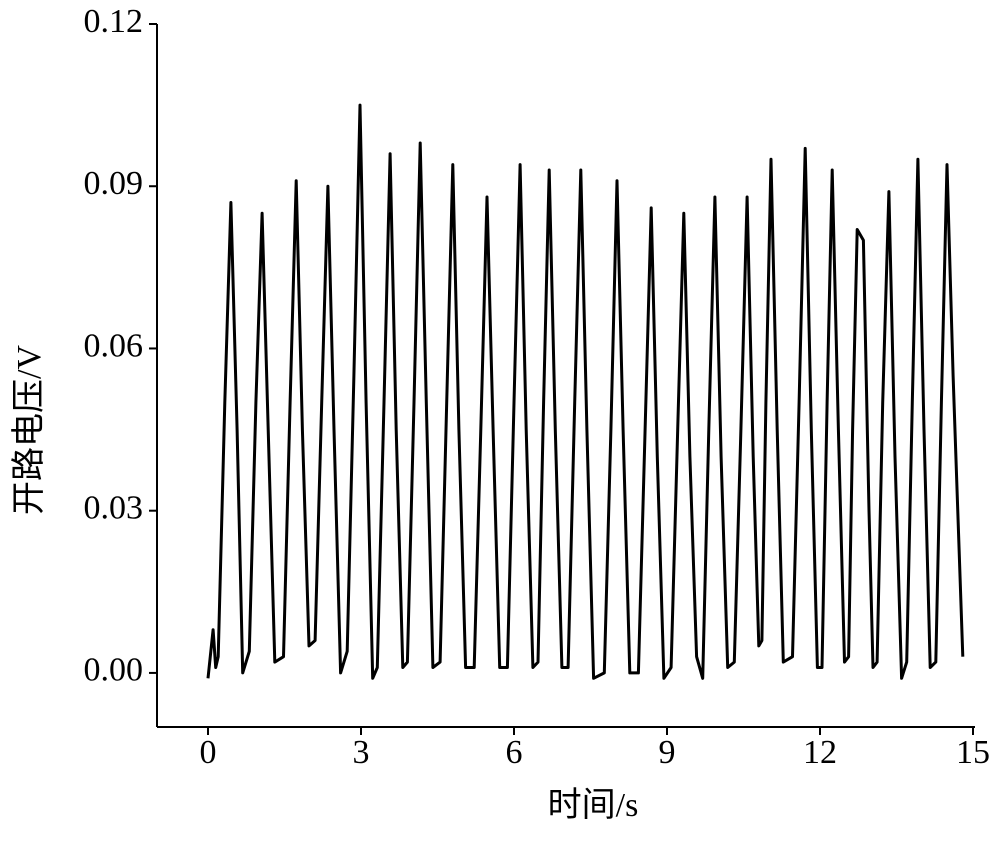  Describe the element at coordinates (208, 752) in the screenshot. I see `x-tick-label: 0` at that location.